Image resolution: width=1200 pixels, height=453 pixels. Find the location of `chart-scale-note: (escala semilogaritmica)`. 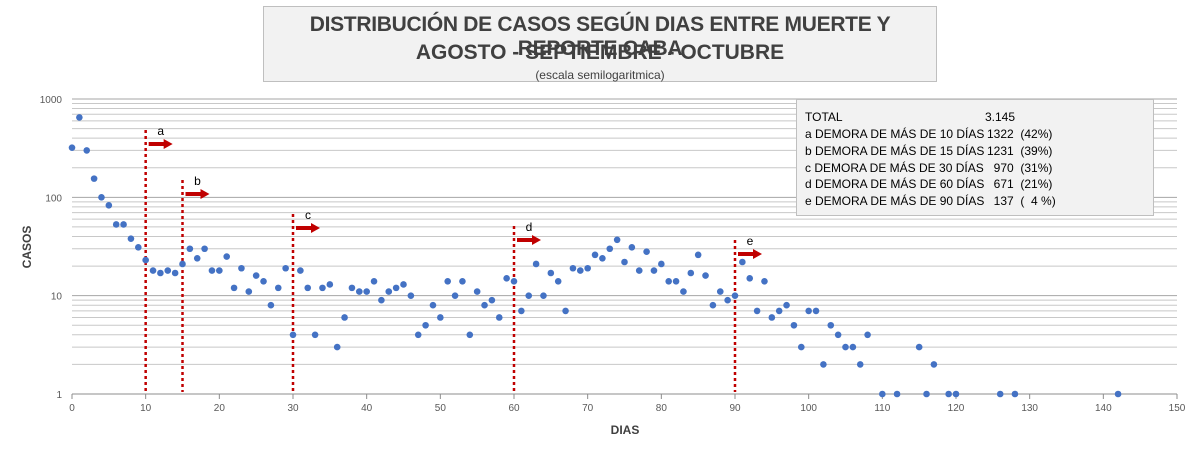

chart-scale-note: (escala semilogaritmica) is located at coordinates (600, 75).